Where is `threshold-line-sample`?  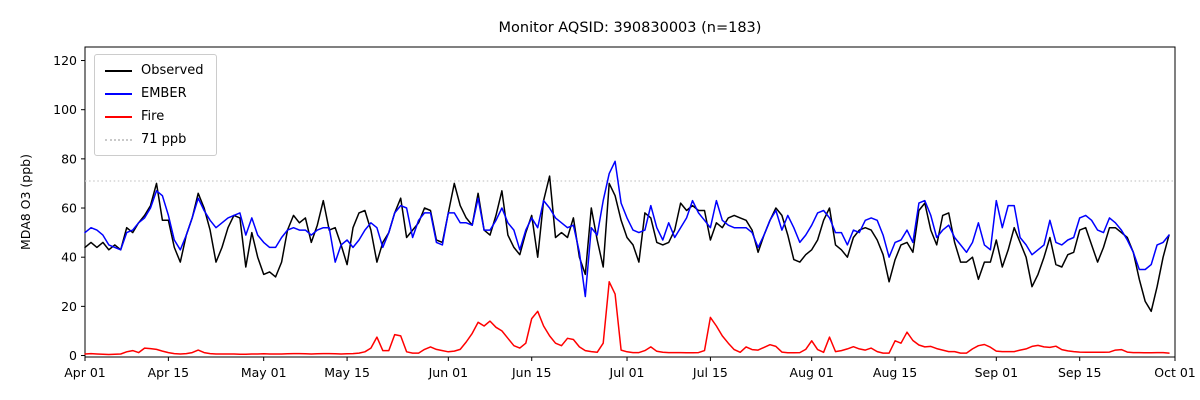
threshold-line-sample is located at coordinates (118, 139).